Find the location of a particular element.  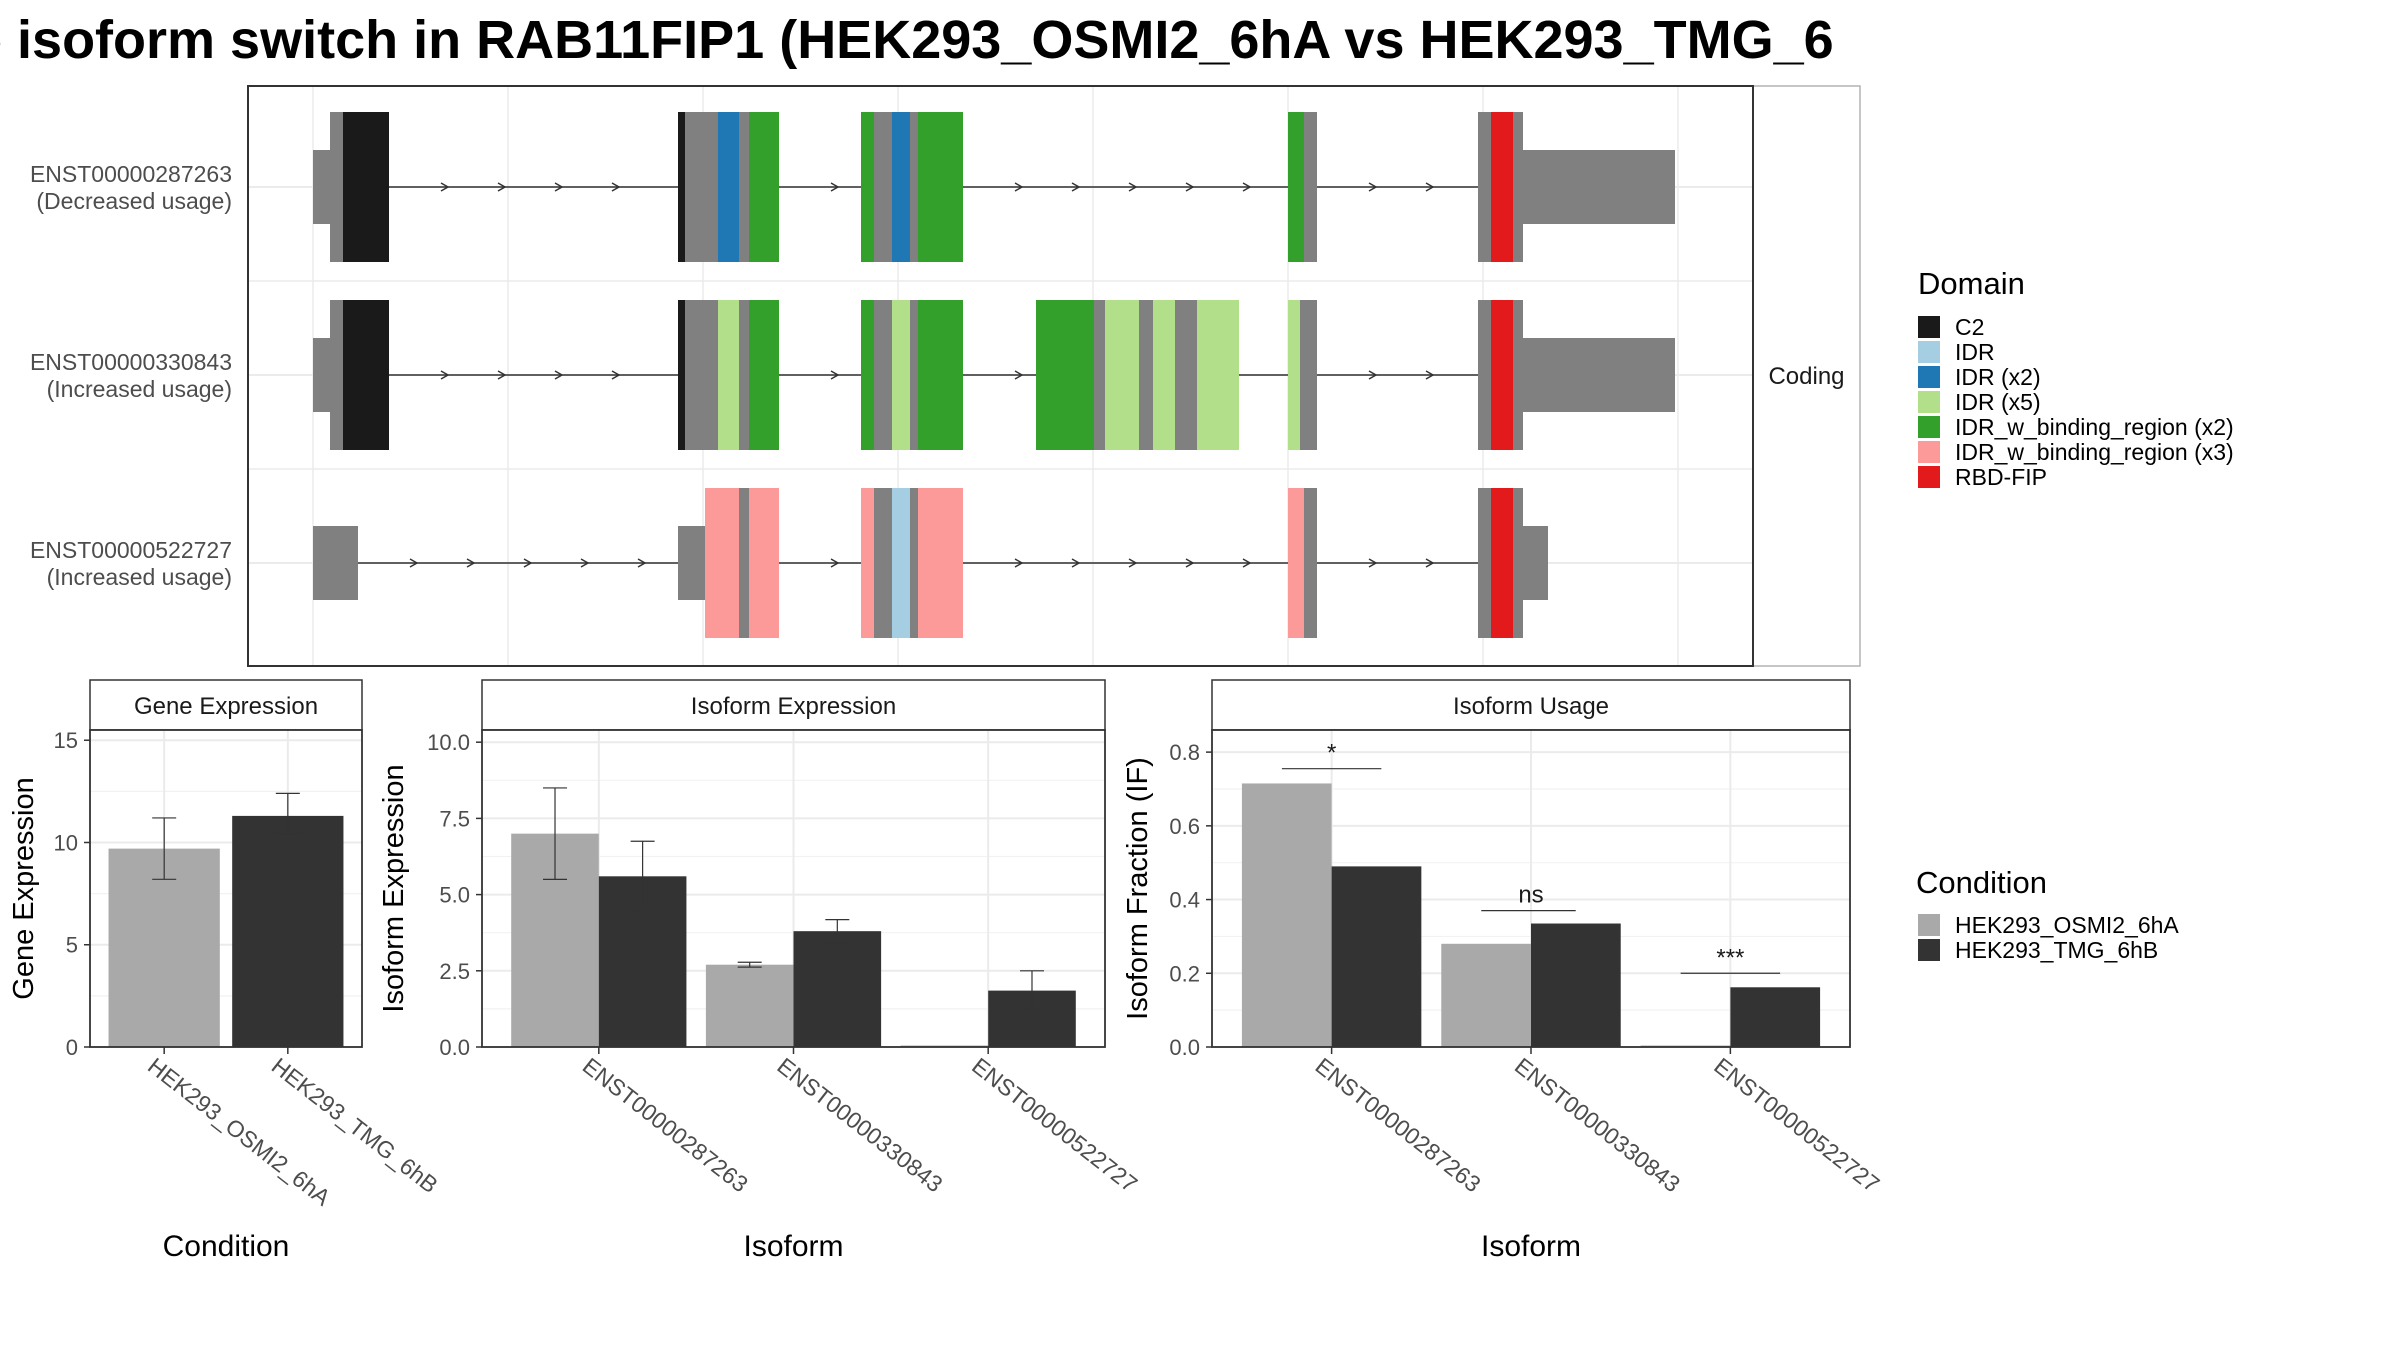

x-axis-title: Isoform is located at coordinates (1531, 1246).